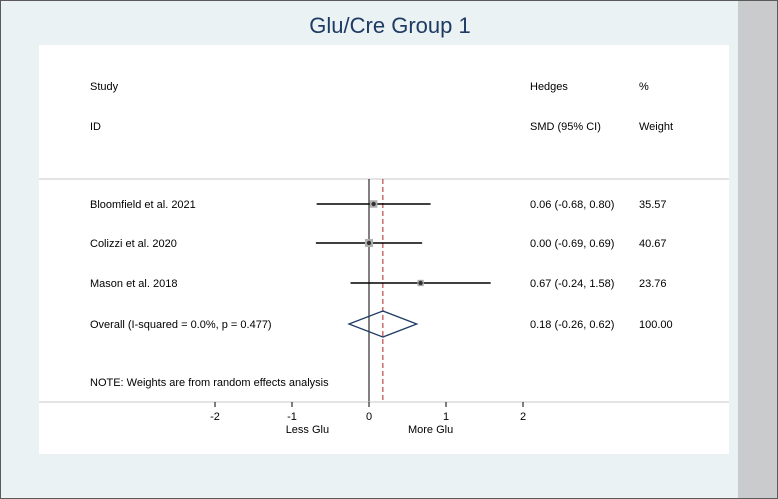  I want to click on header-weight: Weight, so click(656, 127).